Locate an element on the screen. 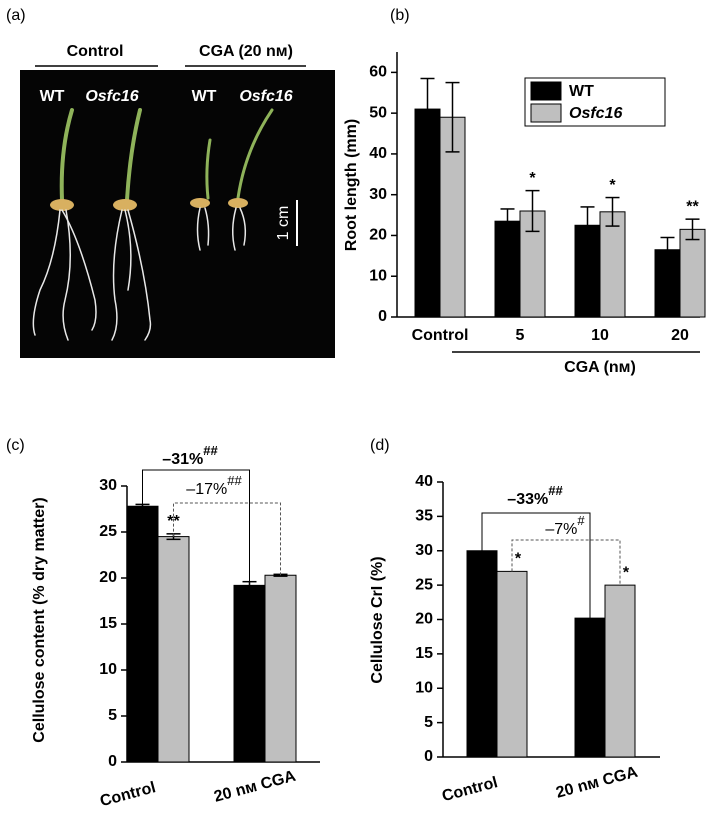 This screenshot has width=709, height=832. bracket-value: –31% is located at coordinates (182, 459).